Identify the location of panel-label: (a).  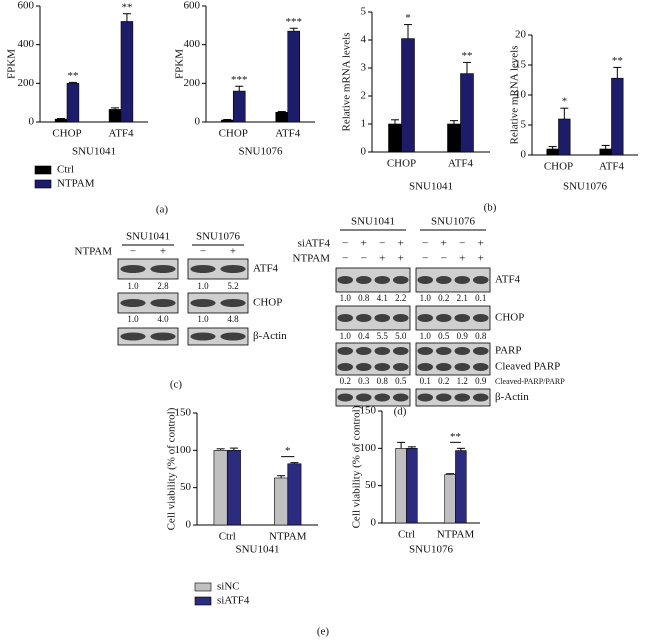
(162, 210).